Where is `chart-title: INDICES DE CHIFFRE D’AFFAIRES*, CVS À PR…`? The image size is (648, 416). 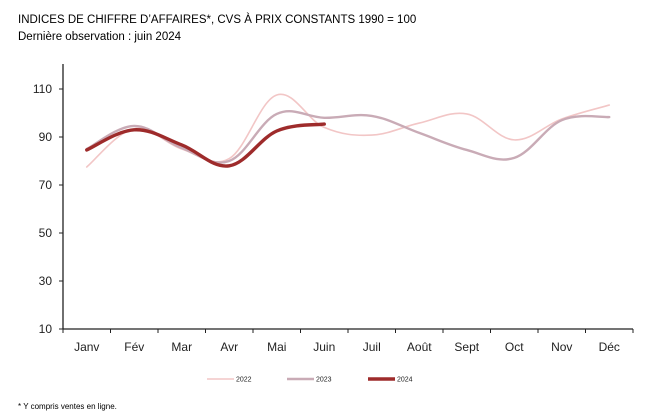 chart-title: INDICES DE CHIFFRE D’AFFAIRES*, CVS À PR… is located at coordinates (217, 20).